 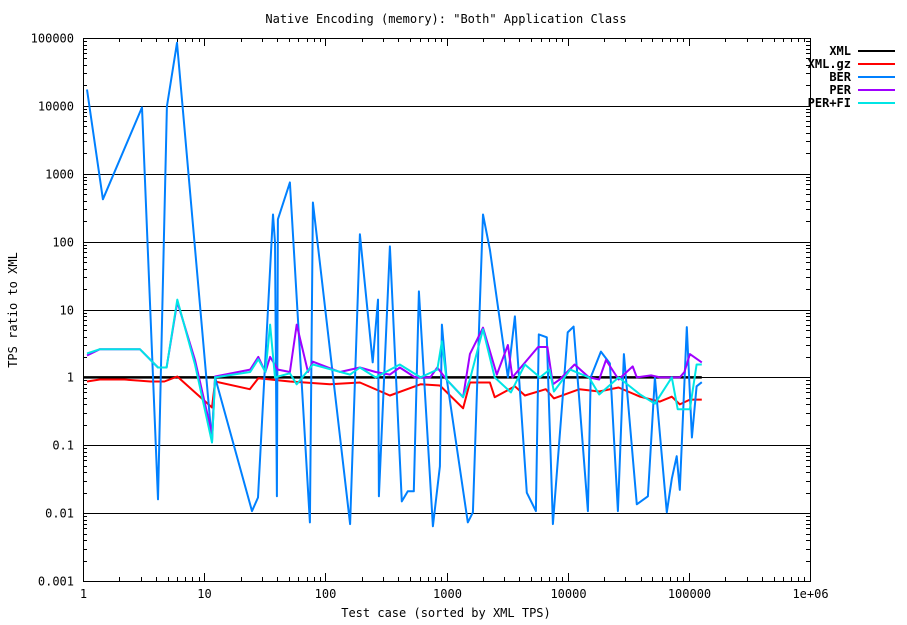 What do you see at coordinates (63, 243) in the screenshot?
I see `y-tick-label: 100` at bounding box center [63, 243].